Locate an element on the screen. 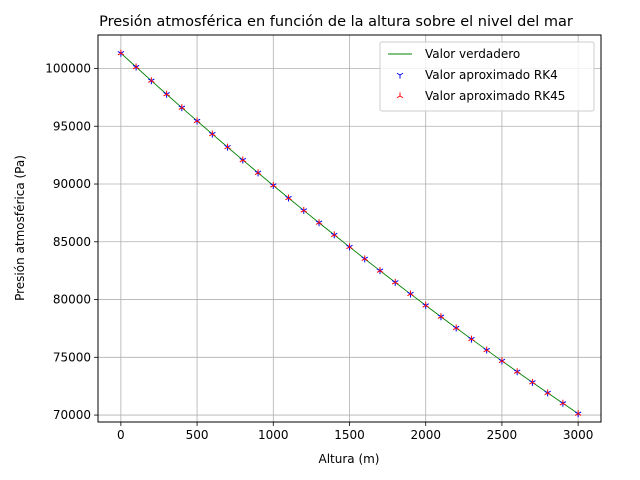 The image size is (640, 480). y-axis-label: Presión atmosférica (Pa) is located at coordinates (20, 228).